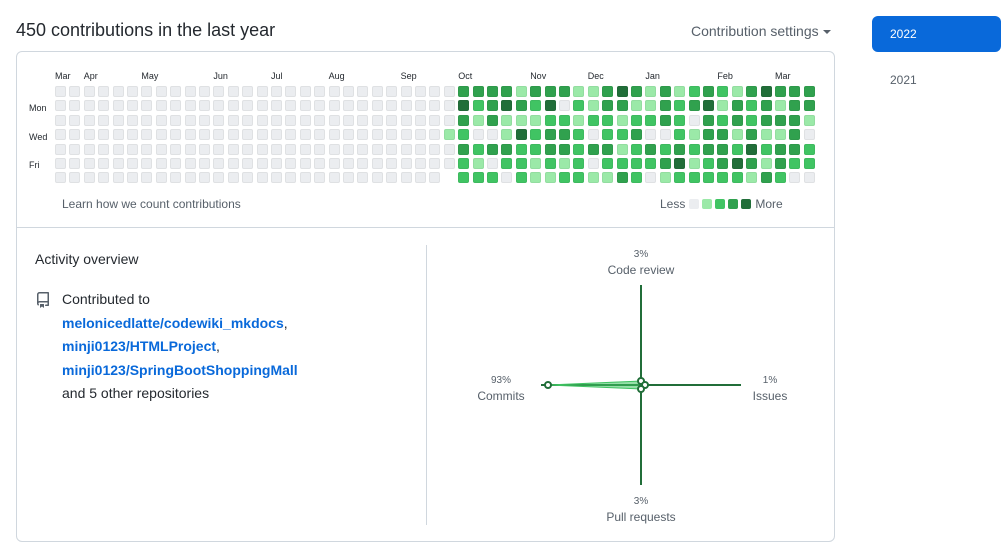 This screenshot has width=1007, height=556. What do you see at coordinates (151, 204) in the screenshot?
I see `learn-contributions-link: Learn how we count contributions` at bounding box center [151, 204].